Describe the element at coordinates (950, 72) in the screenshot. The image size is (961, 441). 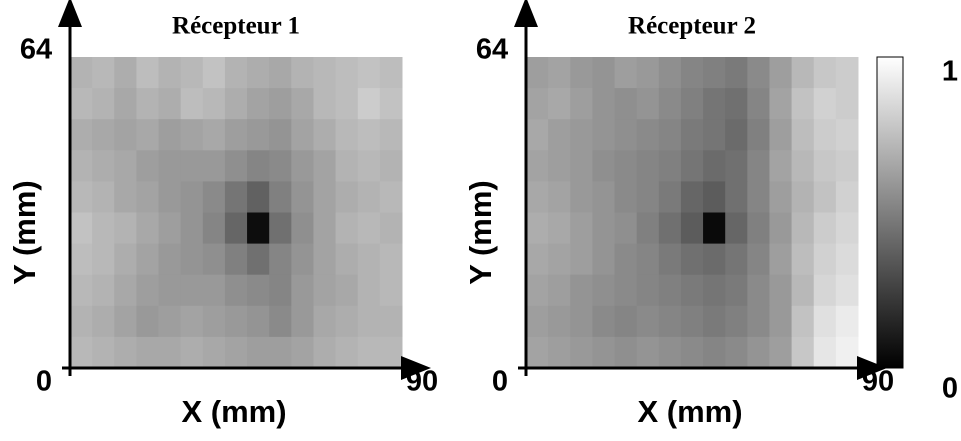
I see `colorbar-tick-label: 1` at that location.